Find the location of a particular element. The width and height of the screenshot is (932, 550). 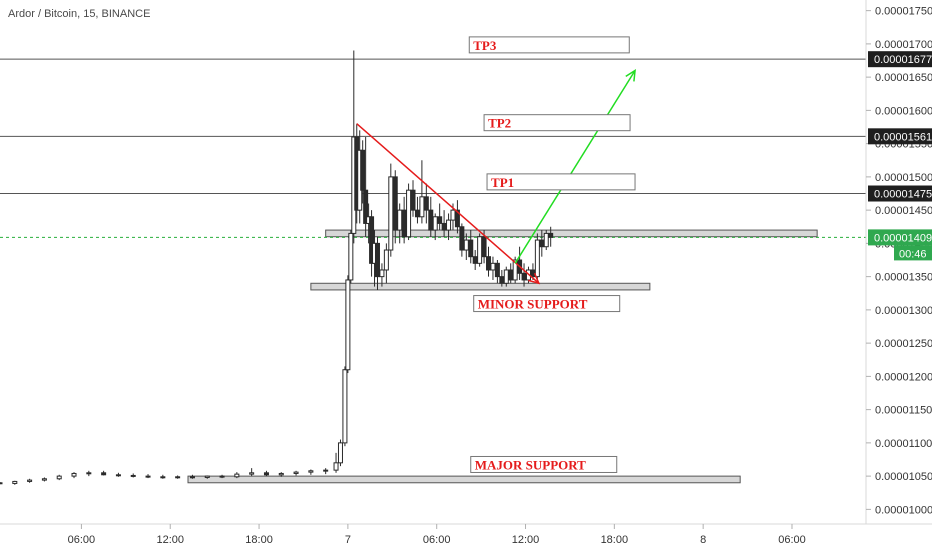

y-tick-label: 0.00001500 is located at coordinates (903, 178).